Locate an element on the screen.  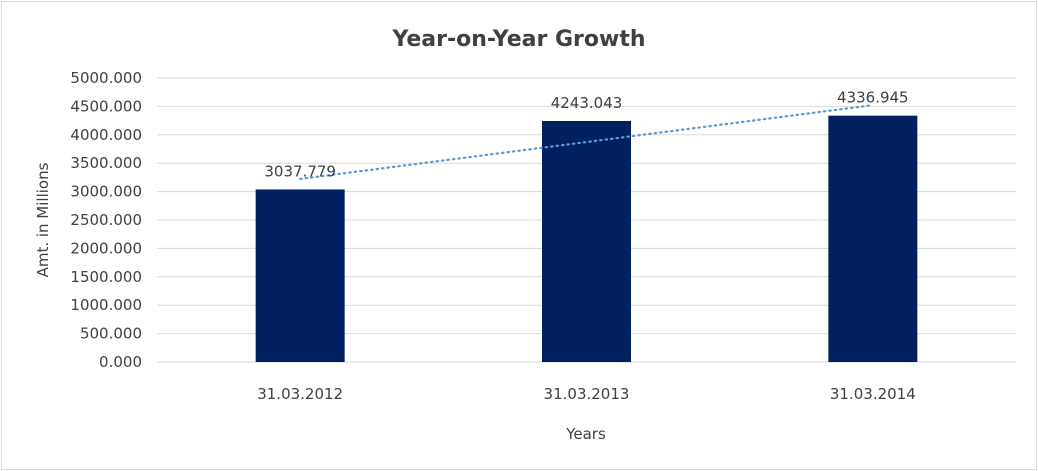
y-tick-label: 5000.000 is located at coordinates (106, 78).